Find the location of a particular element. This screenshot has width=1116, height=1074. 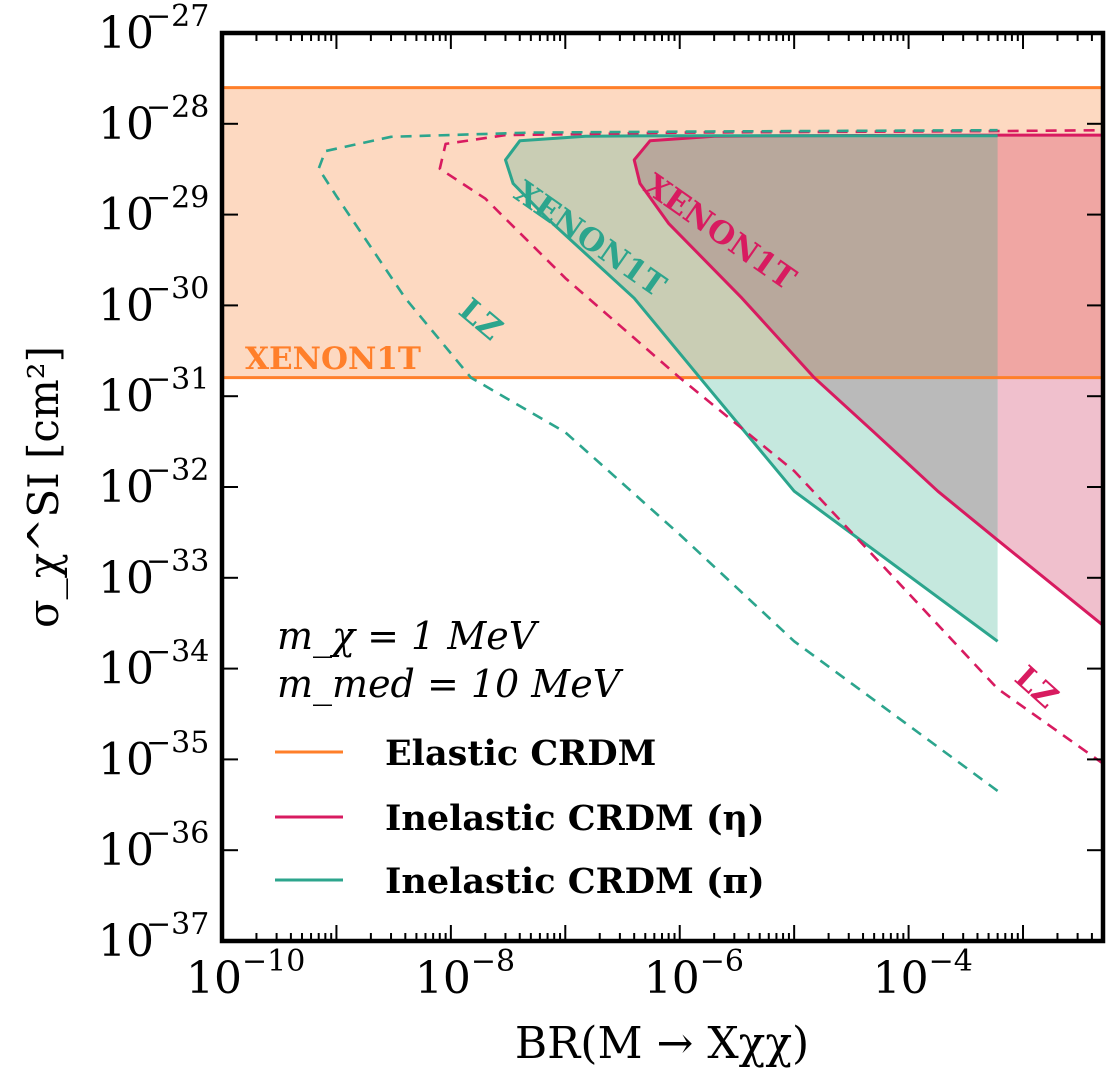

all-overlap is located at coordinates (816, 256).